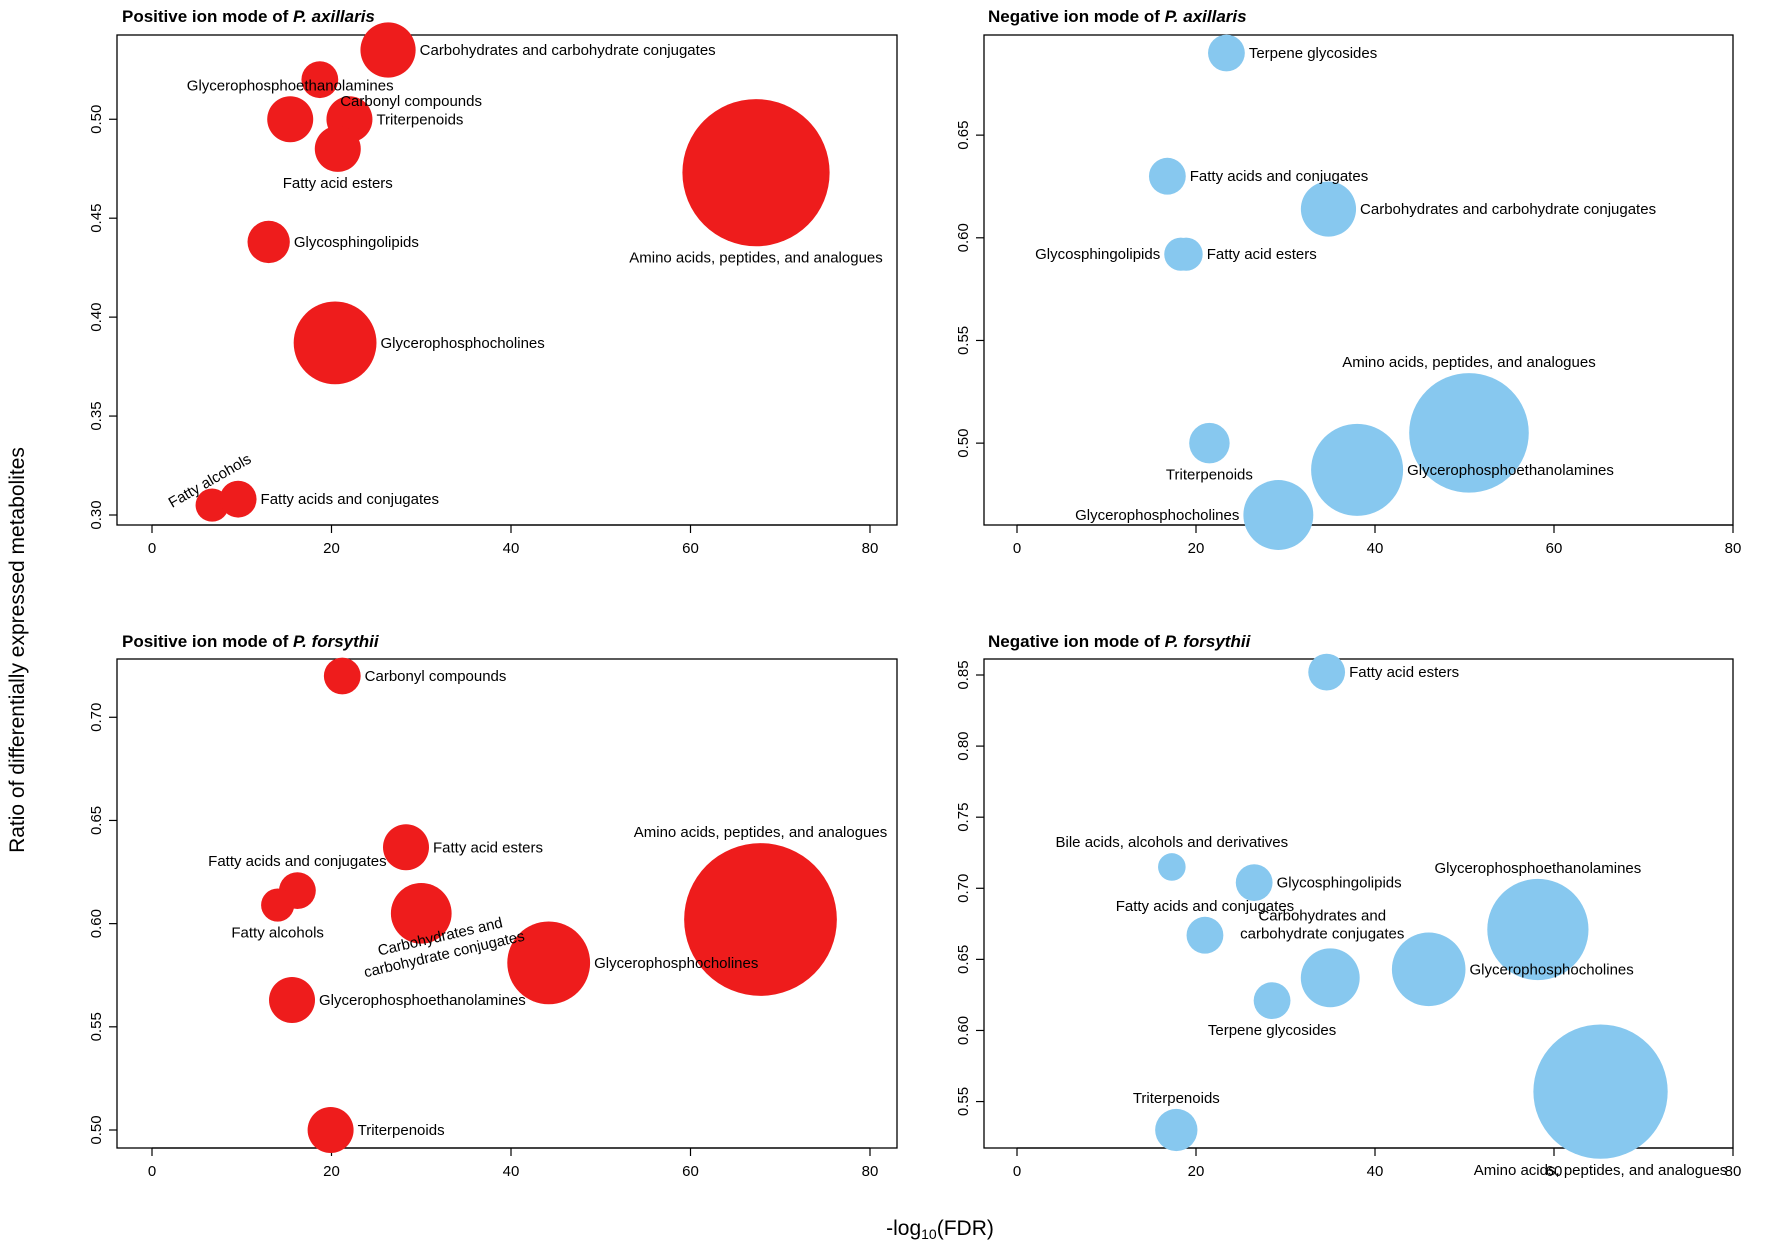 This screenshot has height=1255, width=1772. I want to click on x-tick-label: 0, so click(152, 548).